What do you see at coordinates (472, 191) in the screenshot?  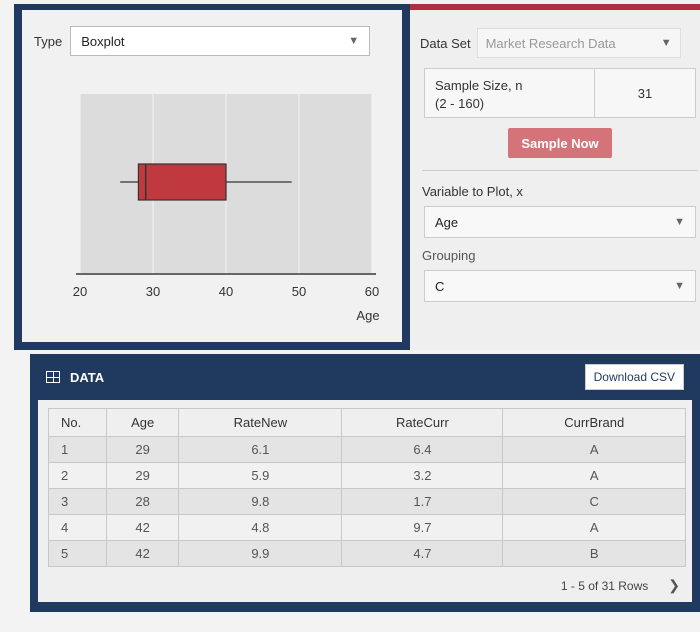 I see `variable-label: Variable to Plot, x` at bounding box center [472, 191].